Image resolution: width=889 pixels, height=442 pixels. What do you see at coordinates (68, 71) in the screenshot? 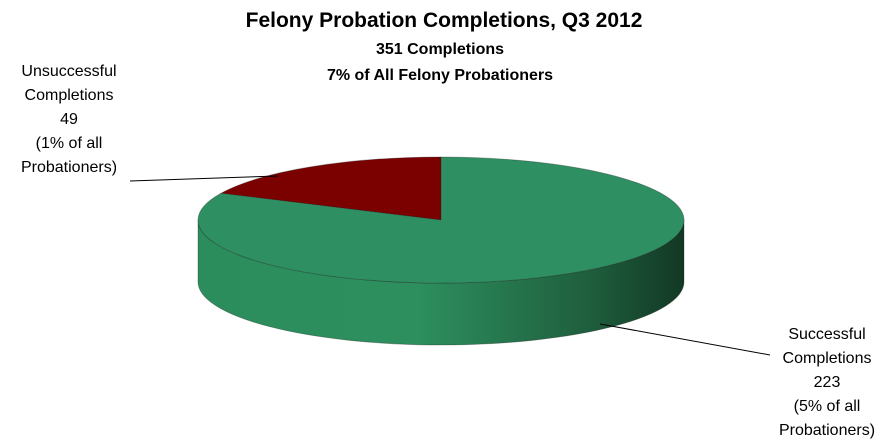
I see `unsuccessful-label-line-1: Unsuccessful` at bounding box center [68, 71].